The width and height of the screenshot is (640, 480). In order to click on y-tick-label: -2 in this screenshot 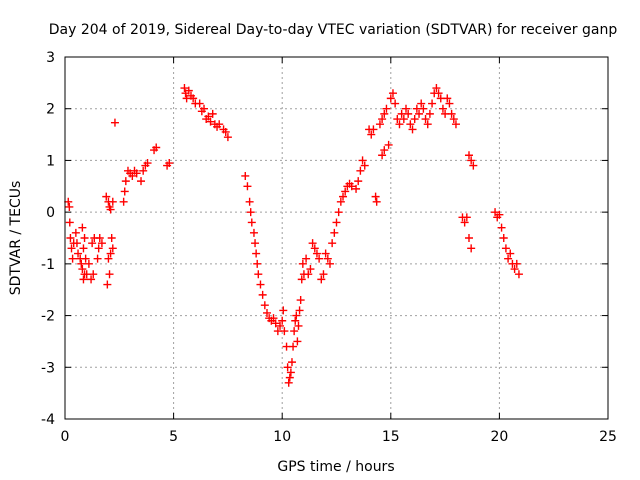, I will do `click(48, 317)`.